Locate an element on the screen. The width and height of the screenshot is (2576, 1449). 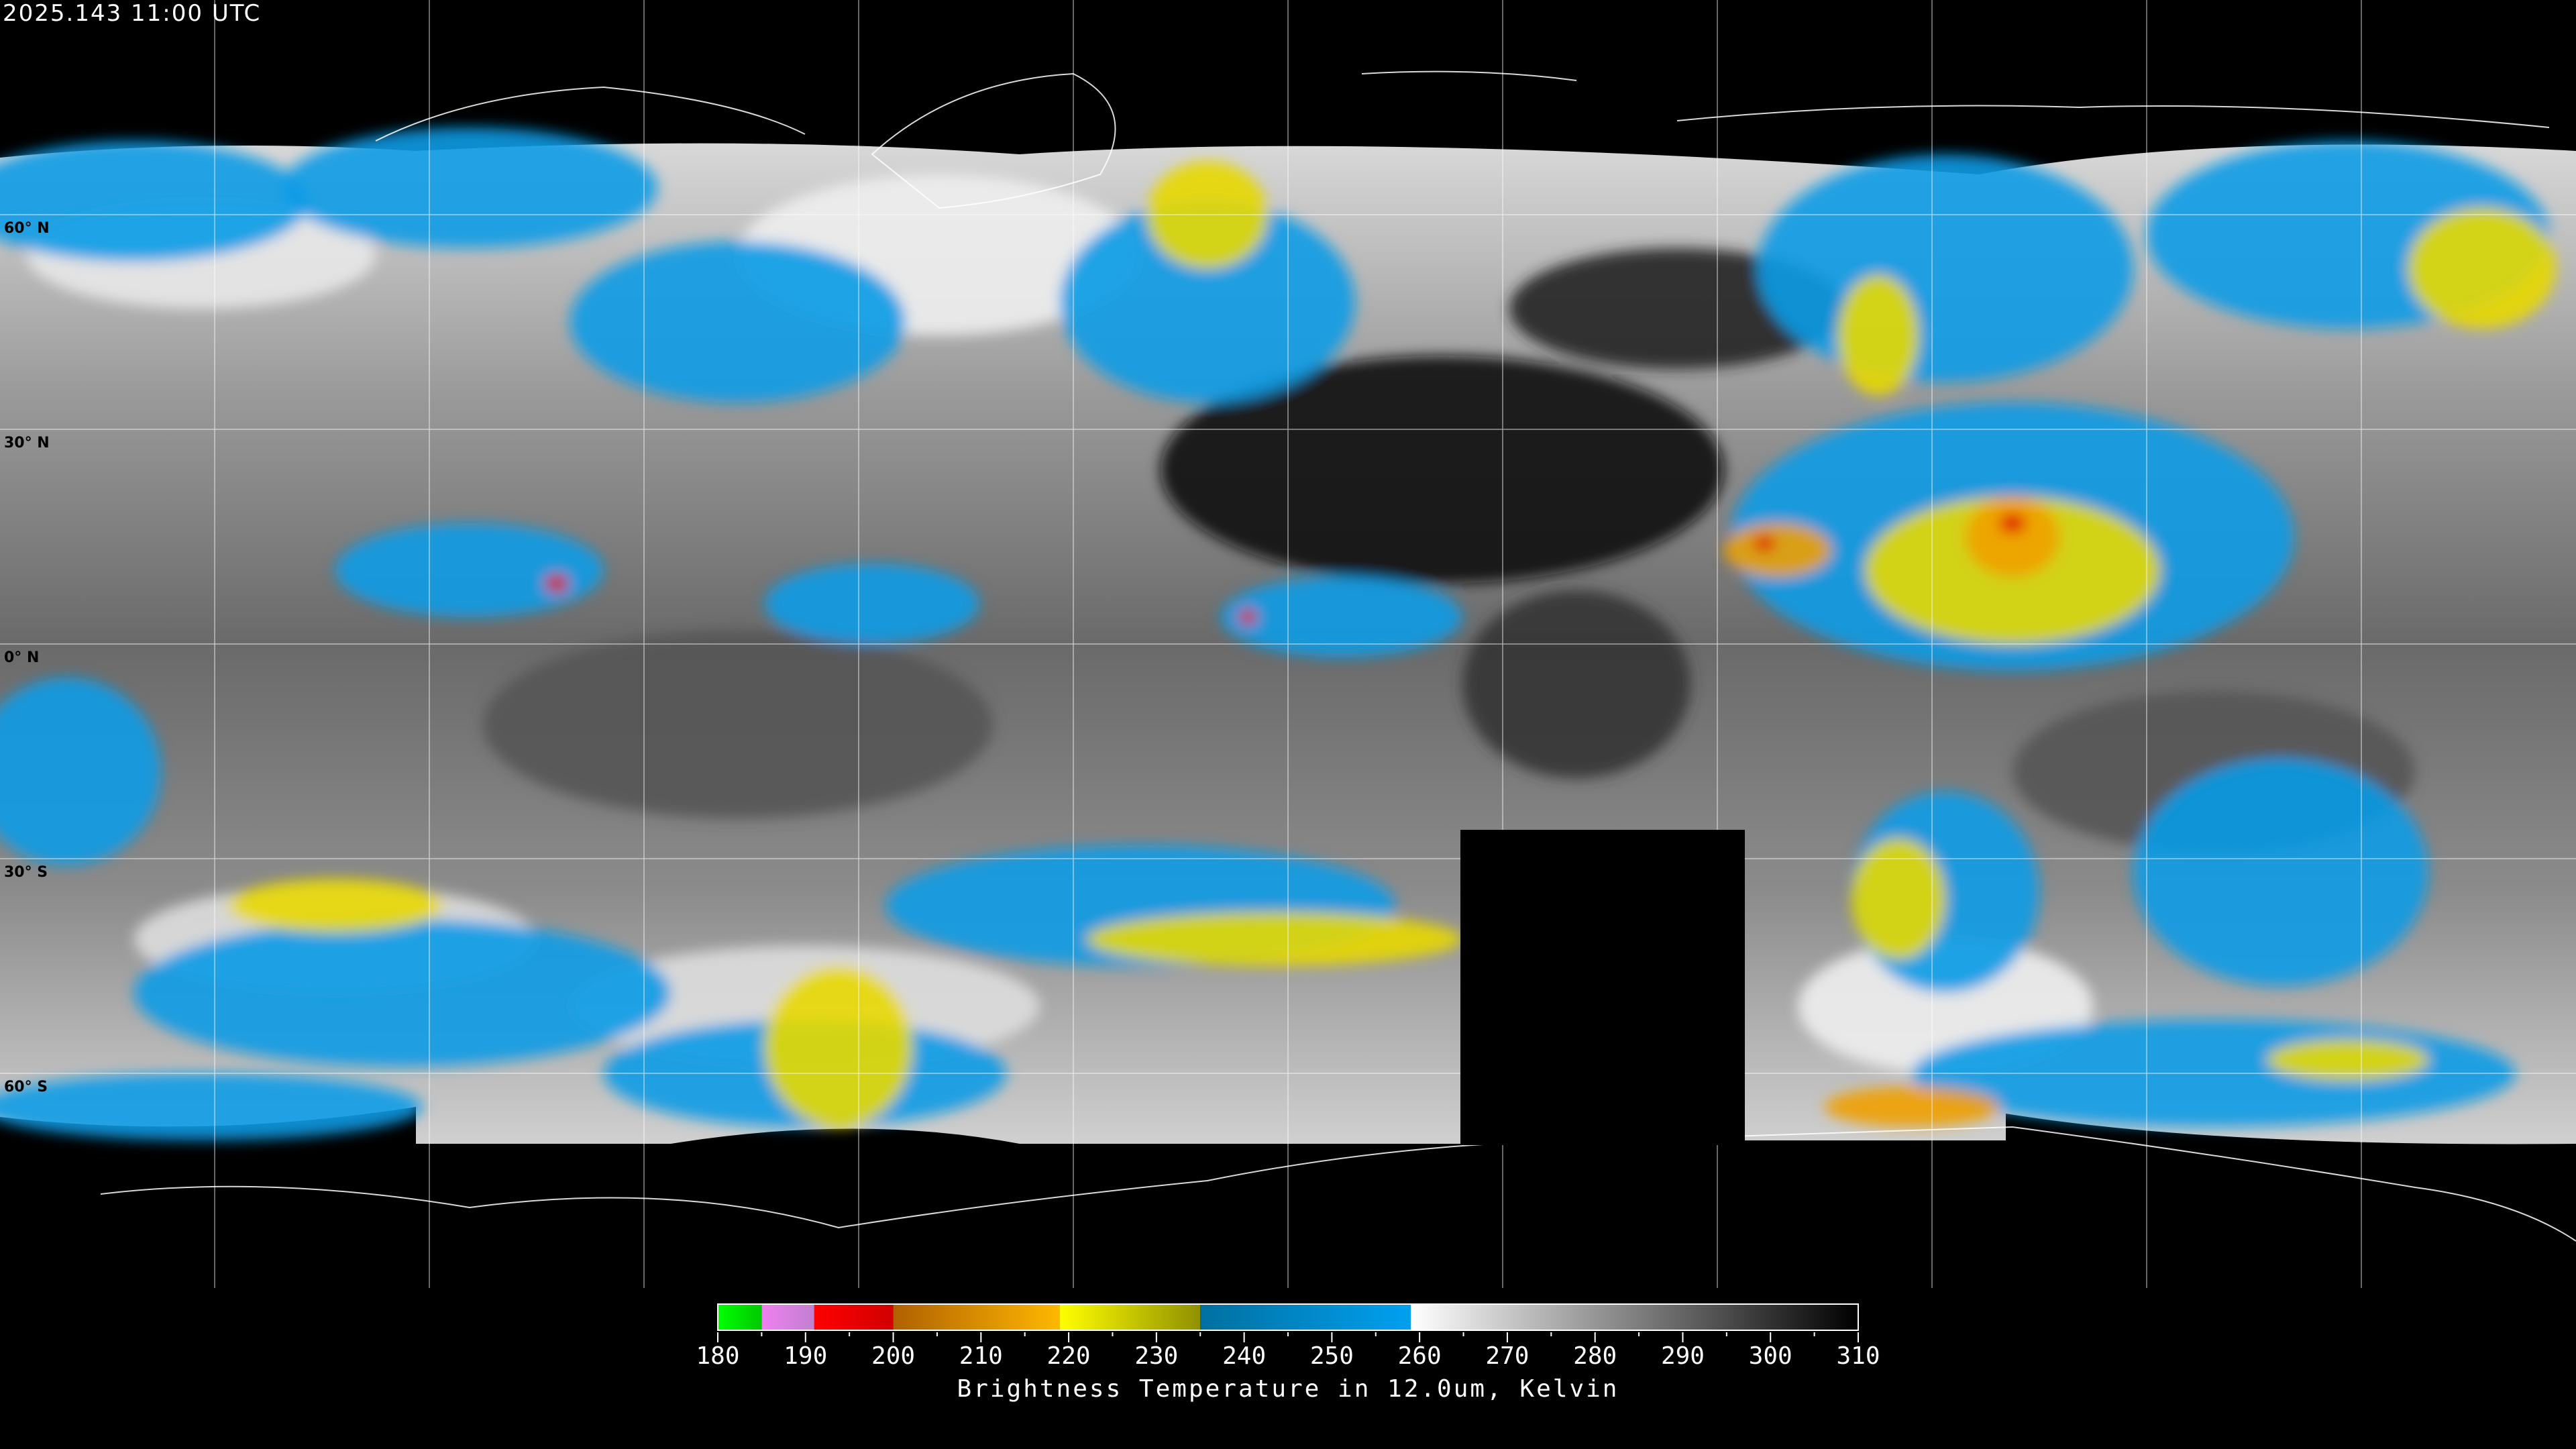
colorbar-tick-label: 190 is located at coordinates (805, 1356).